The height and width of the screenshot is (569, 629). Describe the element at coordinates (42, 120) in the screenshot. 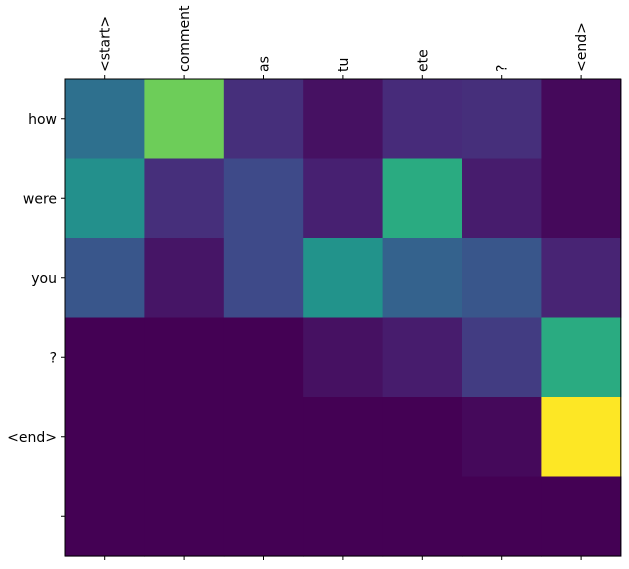

I see `y-tick-label: how` at that location.